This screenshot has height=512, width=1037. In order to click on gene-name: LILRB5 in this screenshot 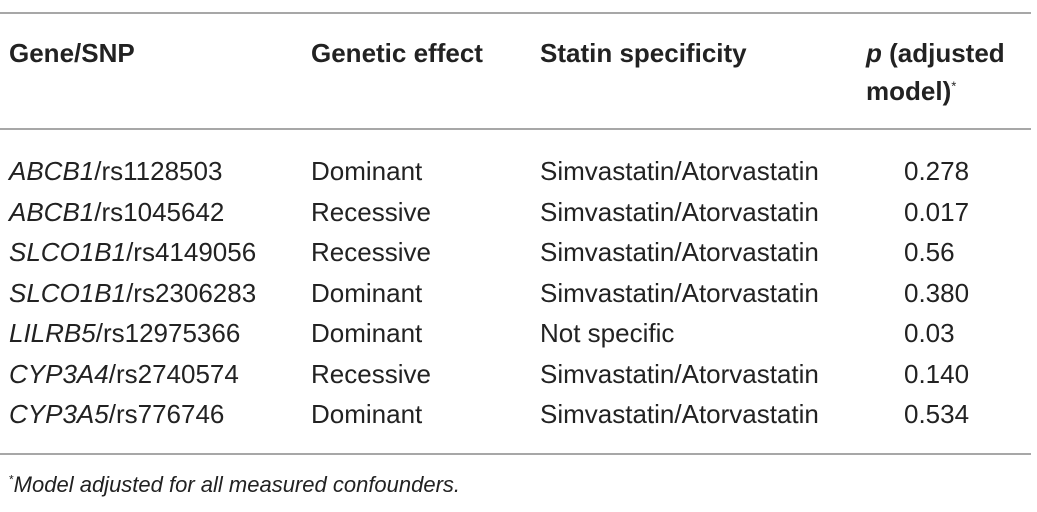, I will do `click(52, 333)`.